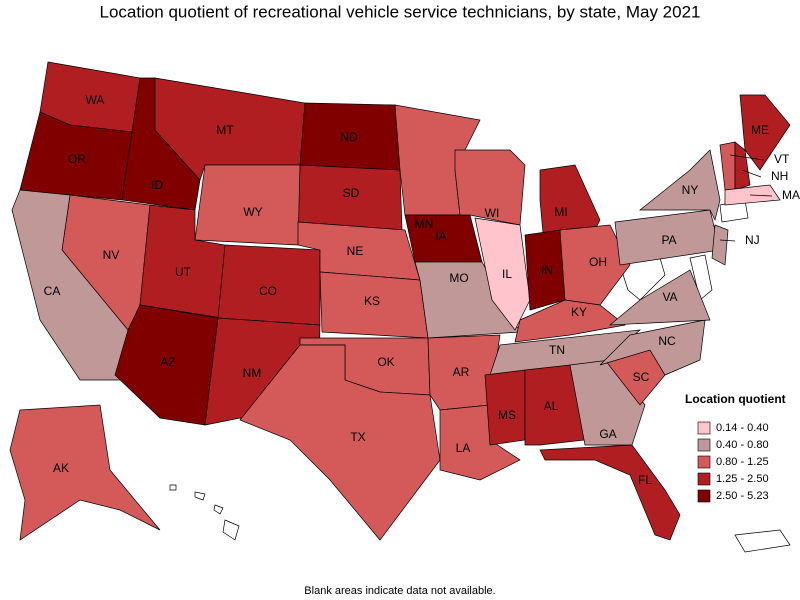  What do you see at coordinates (791, 195) in the screenshot?
I see `state-label: MA` at bounding box center [791, 195].